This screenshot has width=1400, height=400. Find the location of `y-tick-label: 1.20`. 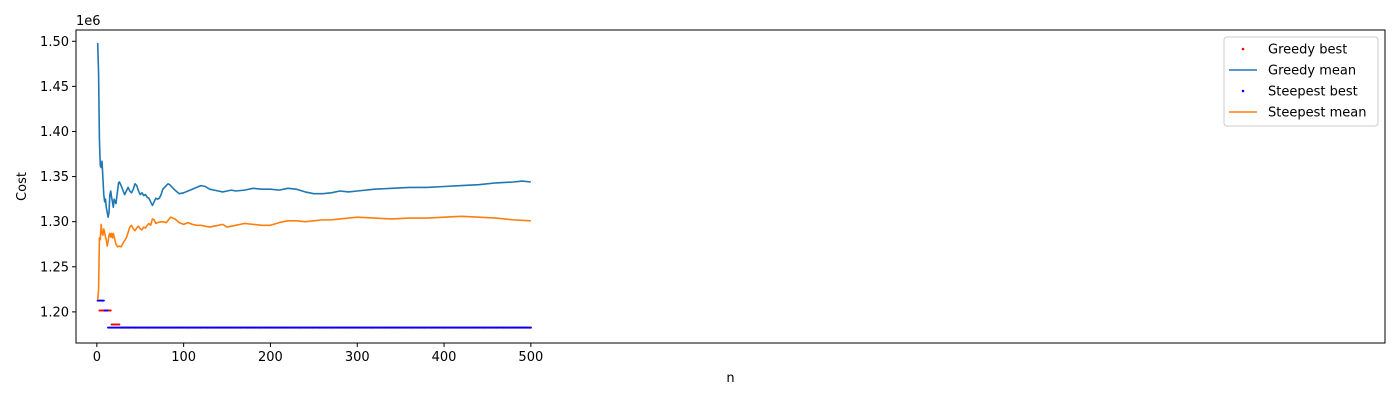

y-tick-label: 1.20 is located at coordinates (54, 312).